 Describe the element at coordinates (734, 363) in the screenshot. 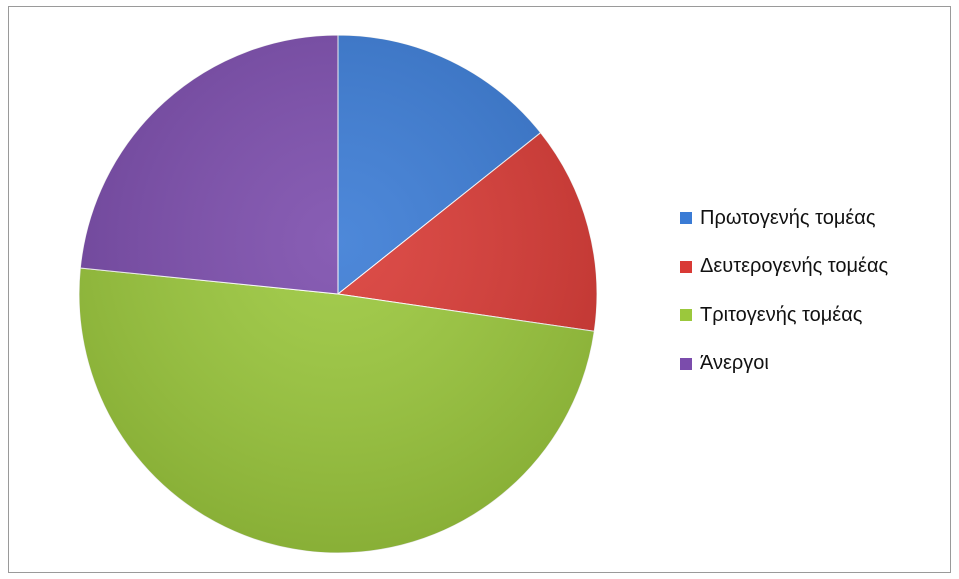

I see `legend-label: Άνεργοι` at that location.